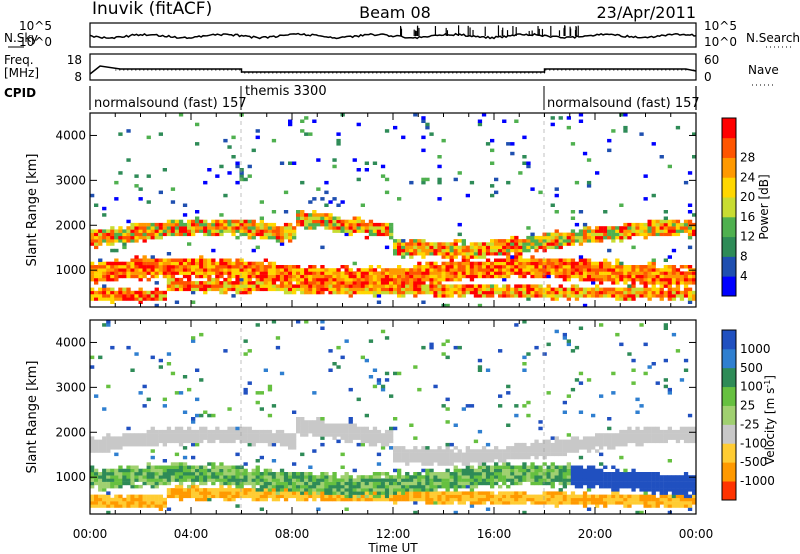 This screenshot has width=800, height=554. Describe the element at coordinates (32, 210) in the screenshot. I see `power-ylabel: Slant Range [km]` at that location.